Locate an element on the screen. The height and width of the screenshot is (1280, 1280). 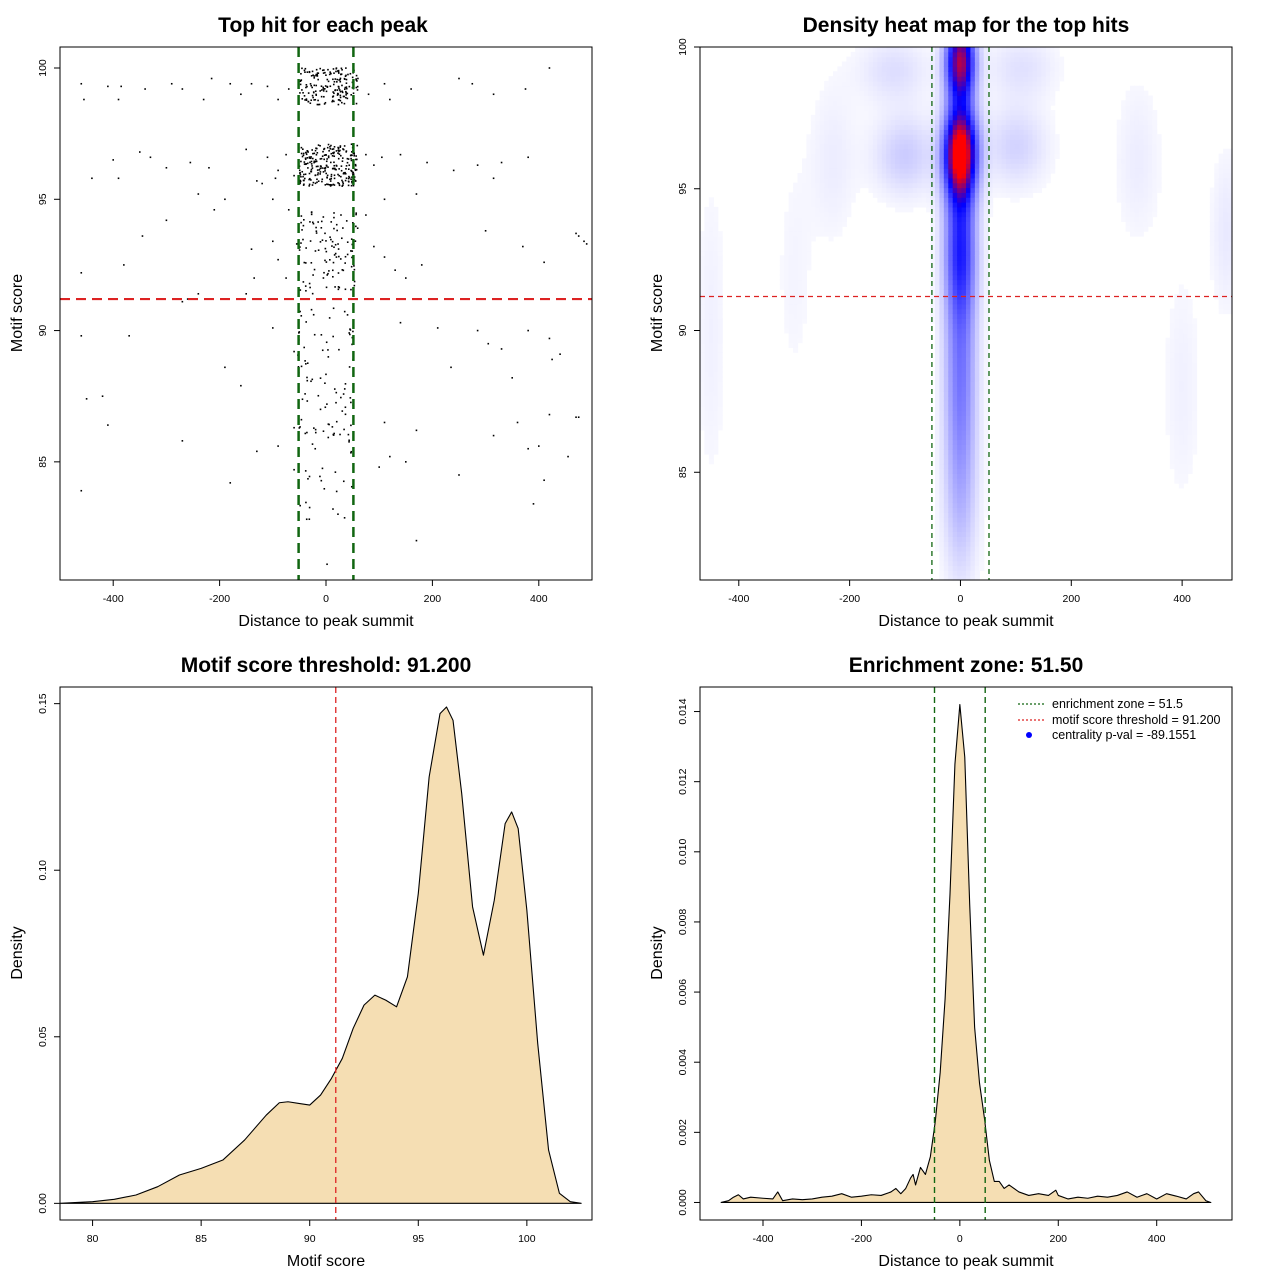
x-tick-label: -400 is located at coordinates (738, 599).